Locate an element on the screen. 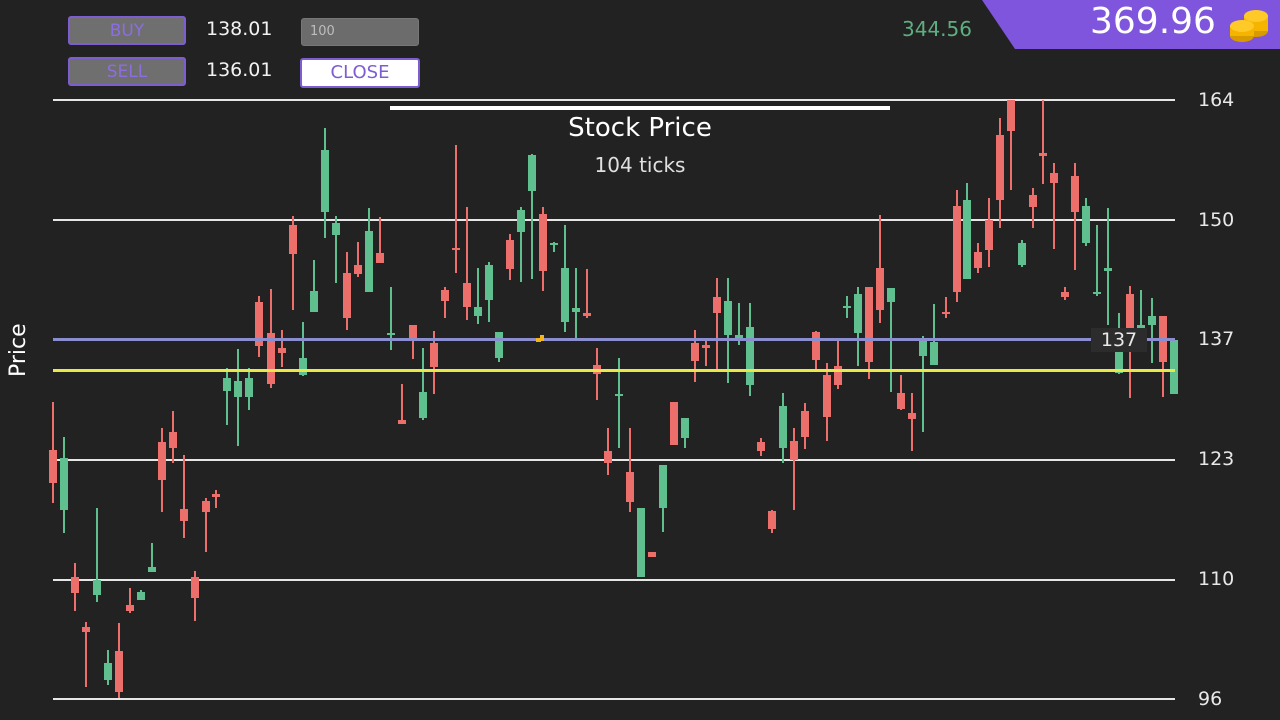 The image size is (1280, 720). y-tick: 164 is located at coordinates (1216, 100).